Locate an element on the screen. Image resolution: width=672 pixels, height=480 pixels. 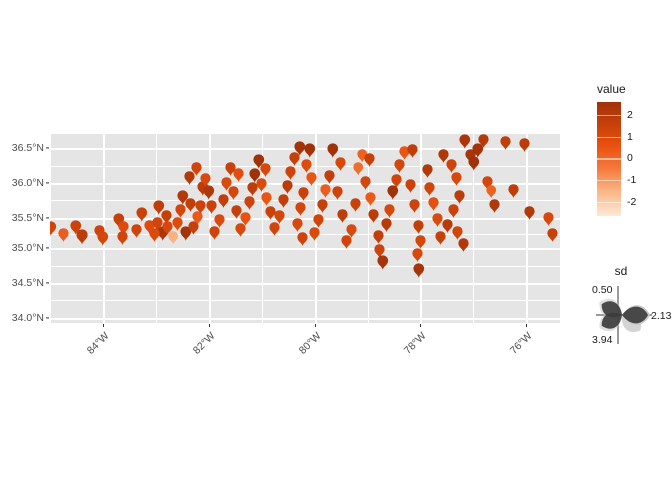
colorbar-tick-label: 2 is located at coordinates (630, 115).